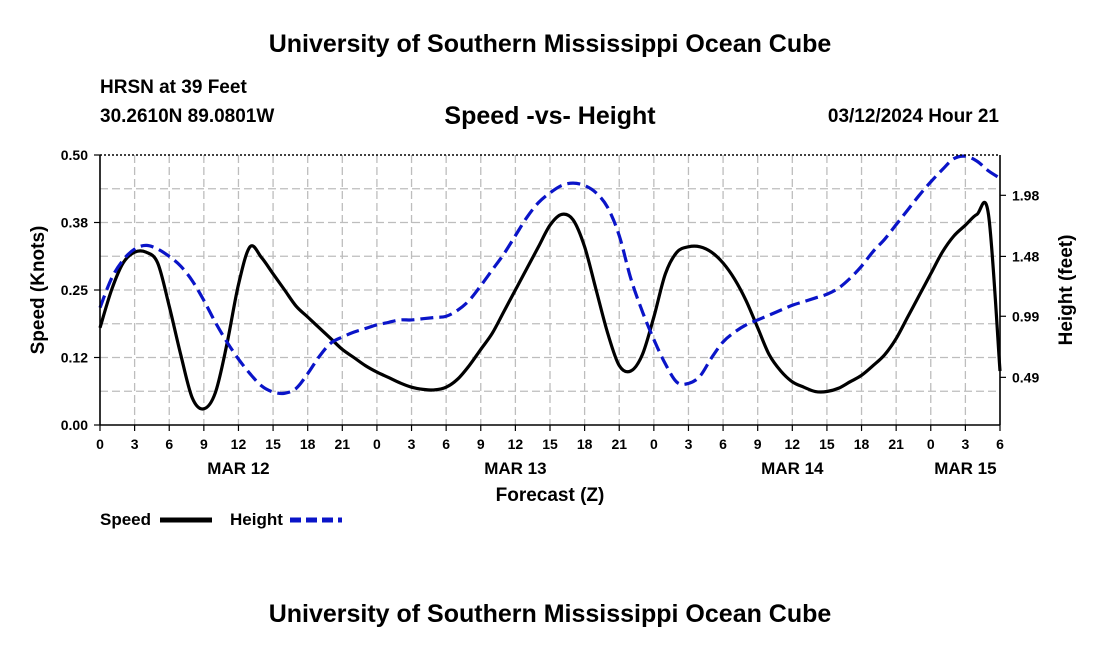 The height and width of the screenshot is (650, 1100). I want to click on legend-label-speed: Speed, so click(125, 519).